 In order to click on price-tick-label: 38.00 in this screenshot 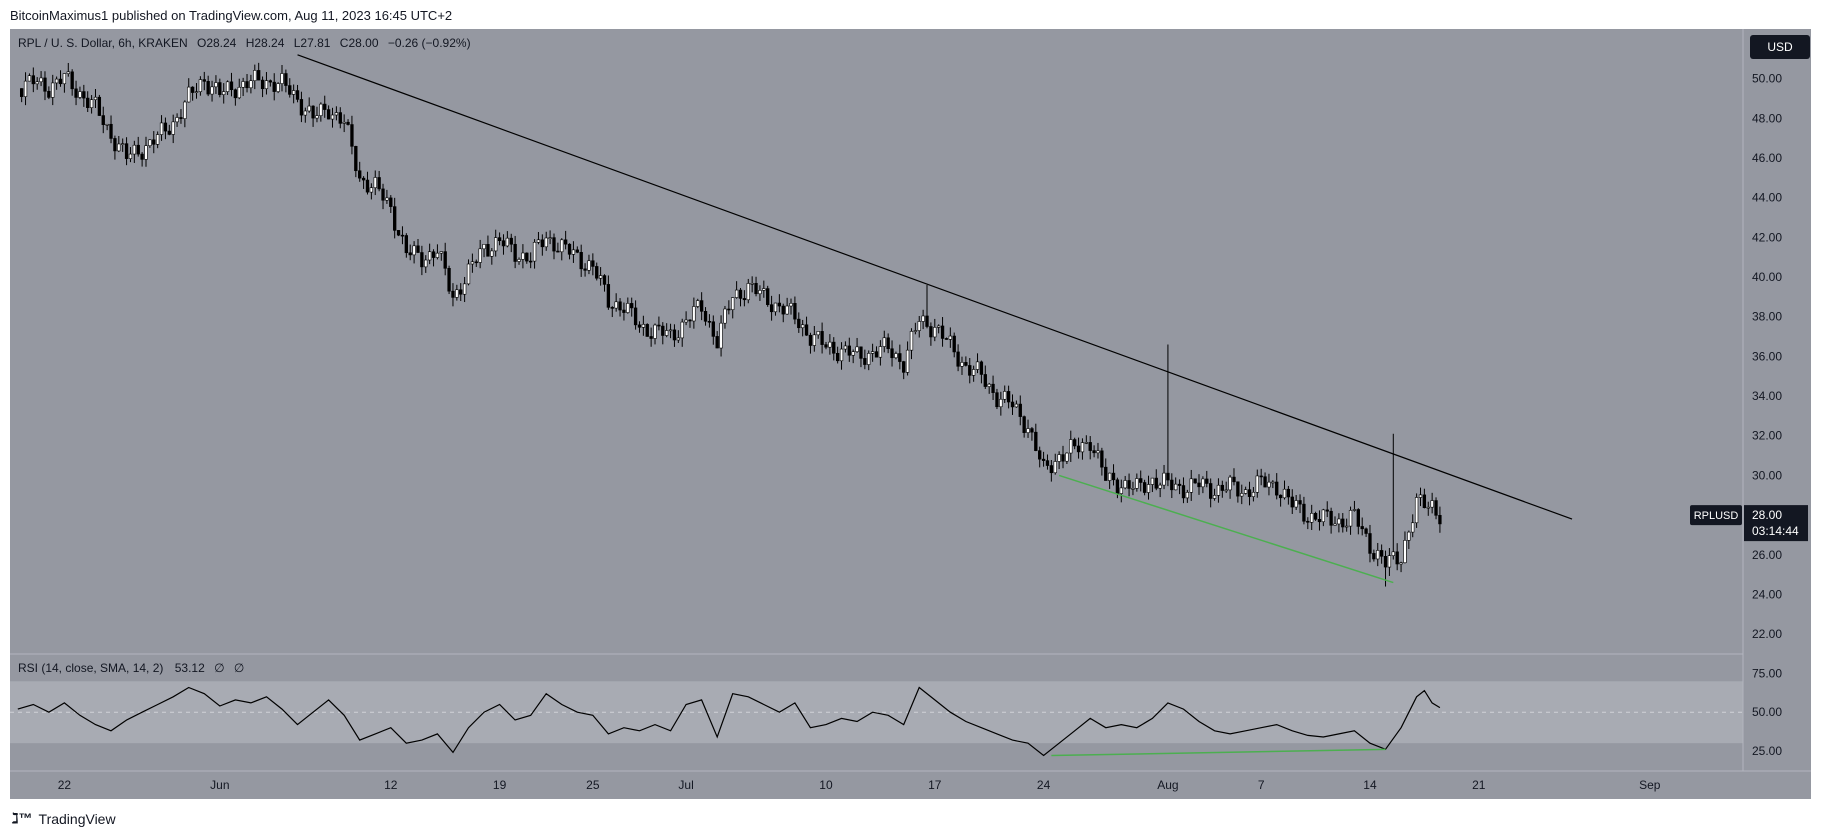, I will do `click(1767, 317)`.